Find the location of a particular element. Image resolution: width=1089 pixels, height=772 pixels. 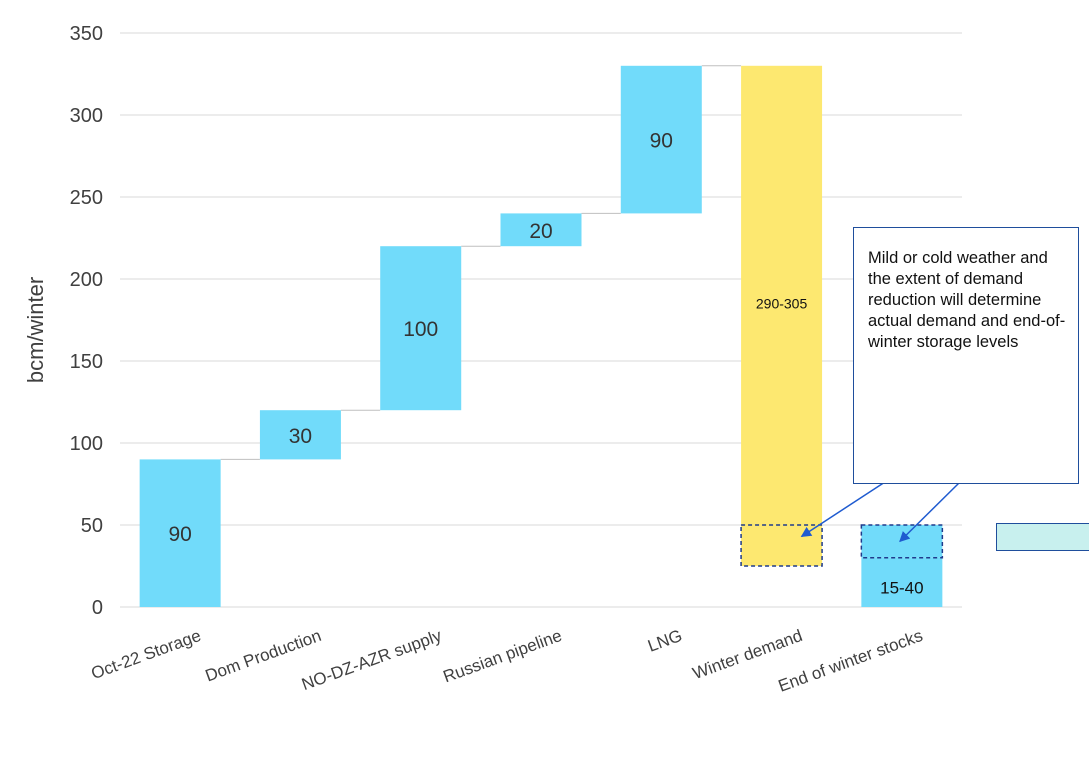

x-category-label-oct-22-storage: Oct-22 Storage is located at coordinates (146, 654).